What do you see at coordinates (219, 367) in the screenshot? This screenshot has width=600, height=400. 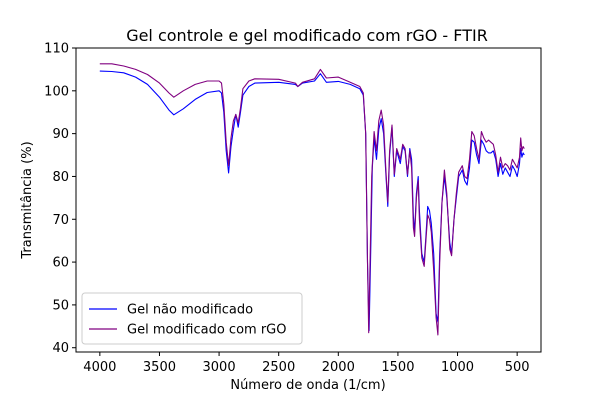 I see `x-tick-label: 3000` at bounding box center [219, 367].